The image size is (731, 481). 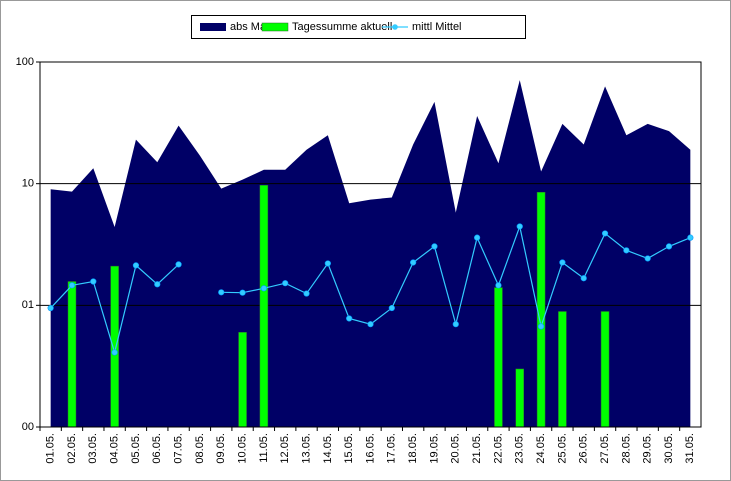 I want to click on x-tick-label: 08.05., so click(x=200, y=448).